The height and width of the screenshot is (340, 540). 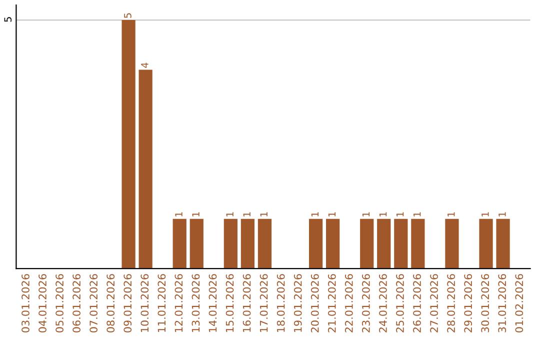 I want to click on data-label: 4, so click(x=144, y=65).